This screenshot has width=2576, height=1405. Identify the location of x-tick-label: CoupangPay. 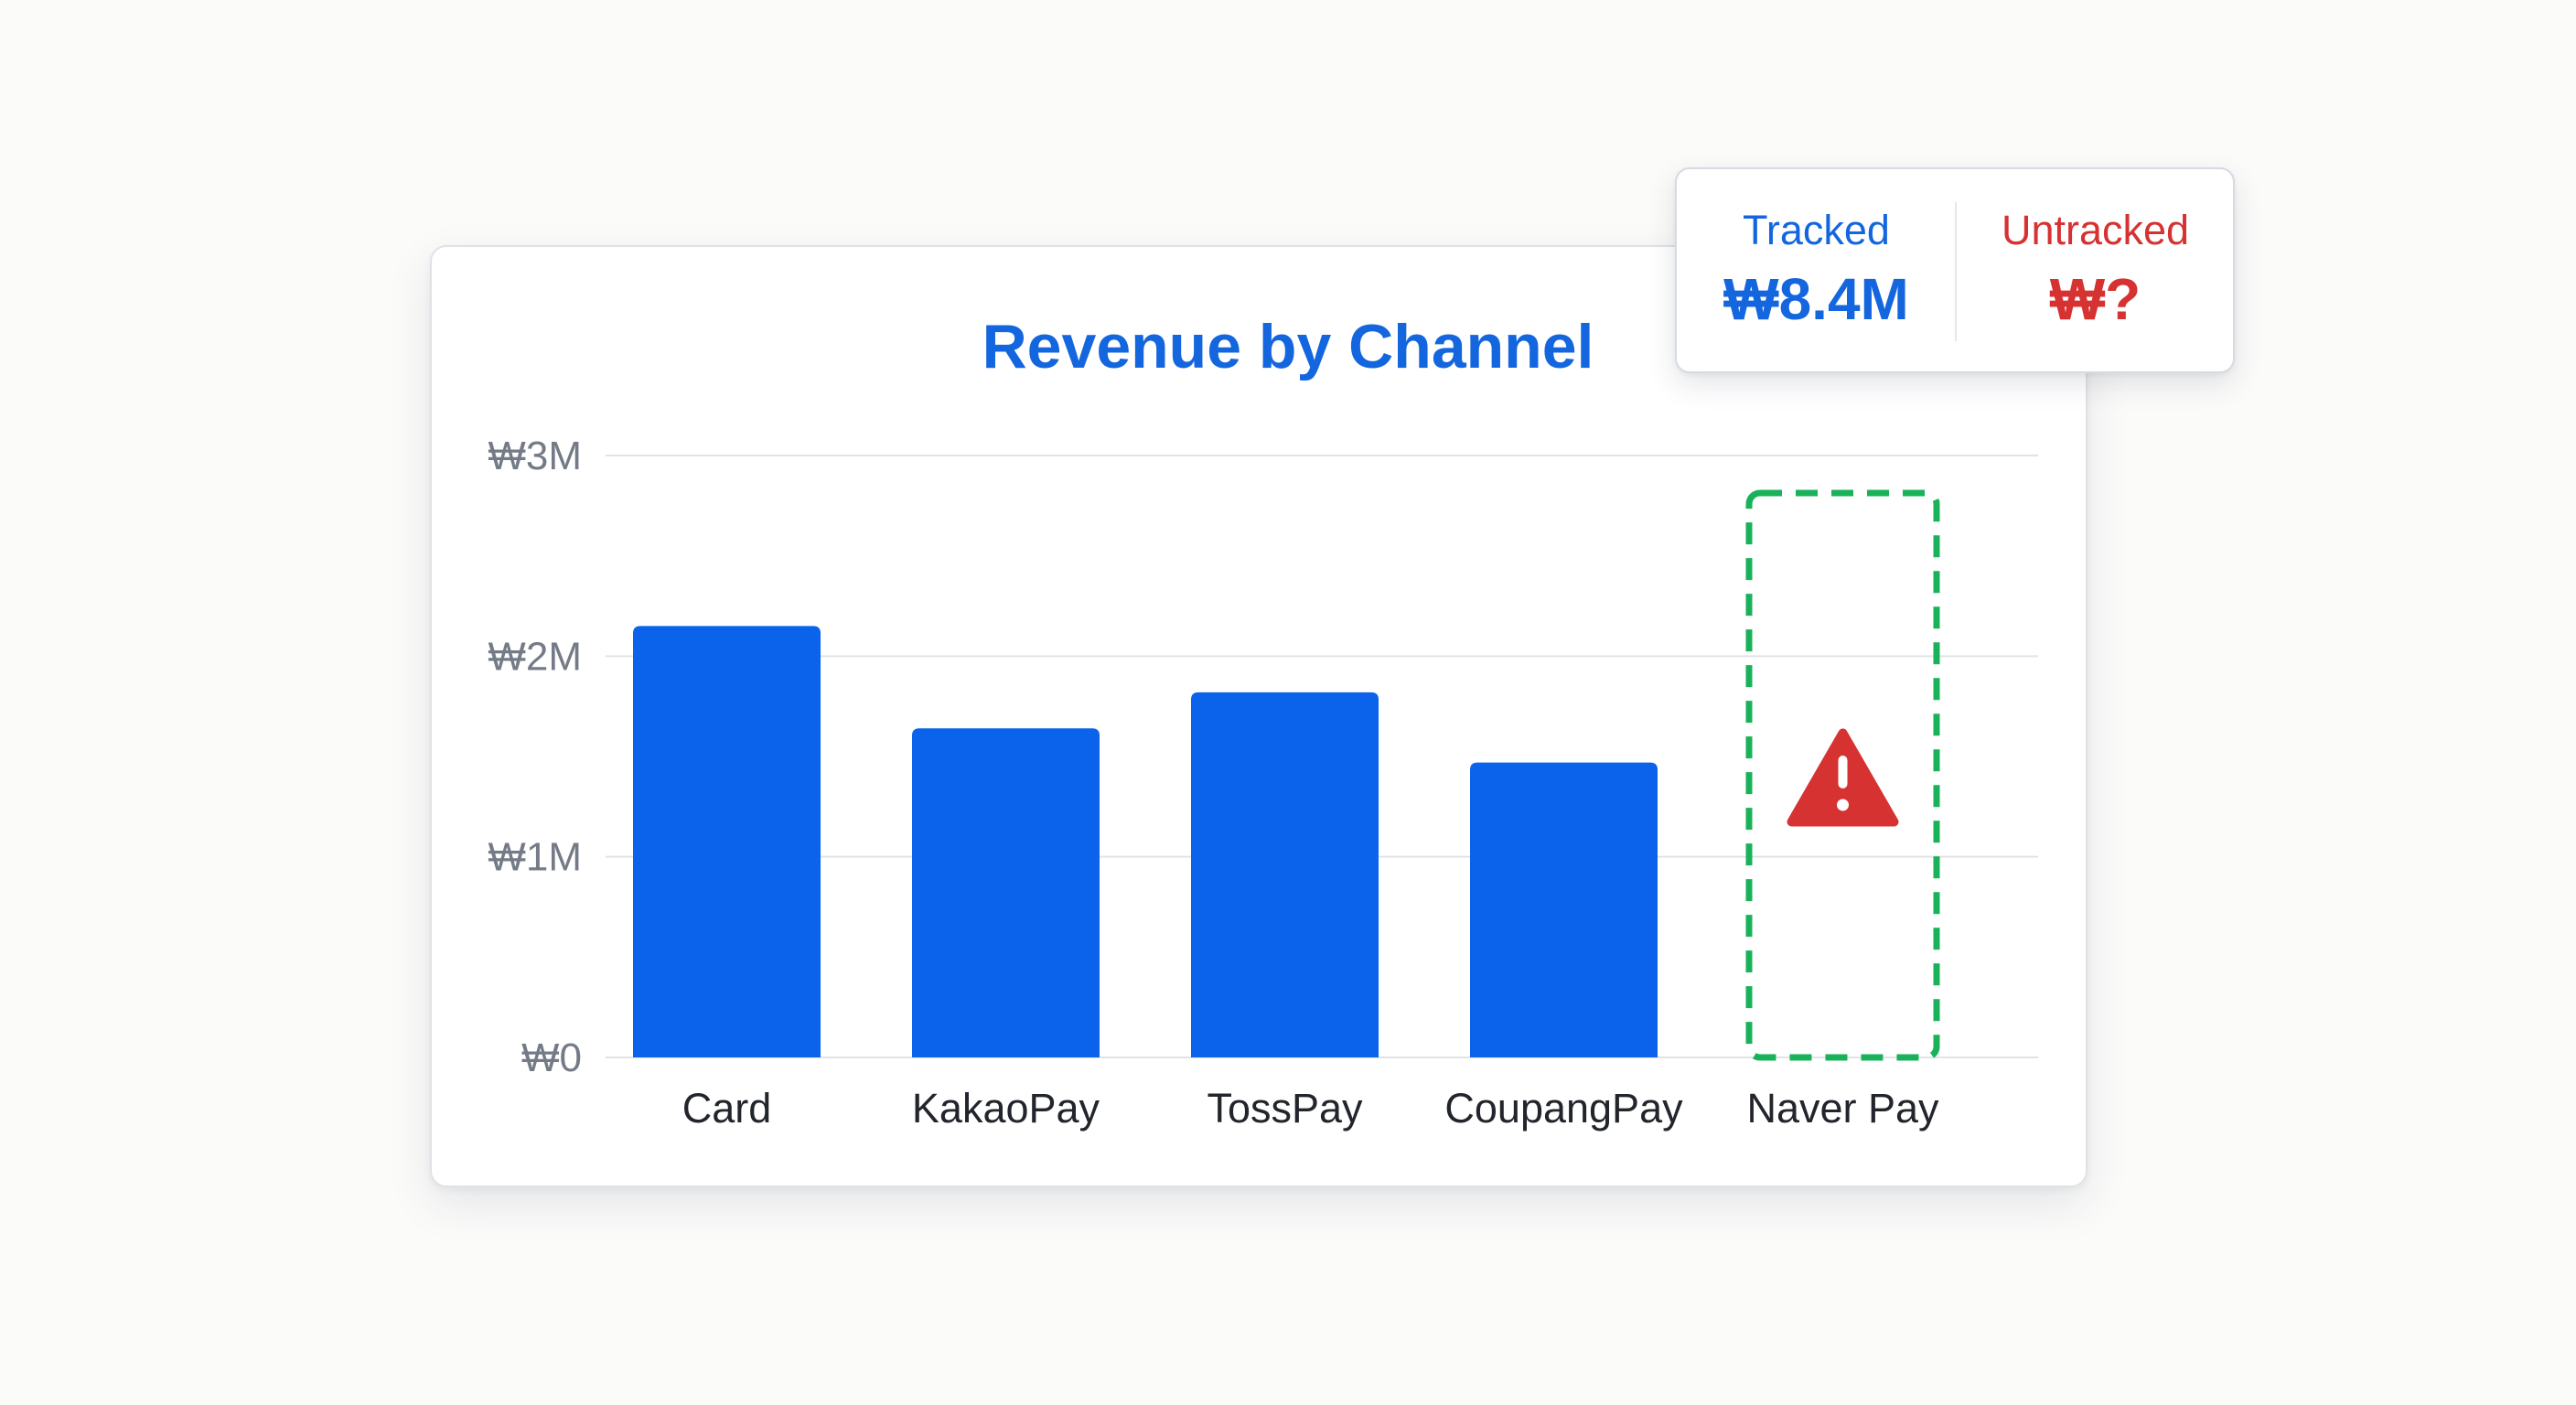
(1563, 1108).